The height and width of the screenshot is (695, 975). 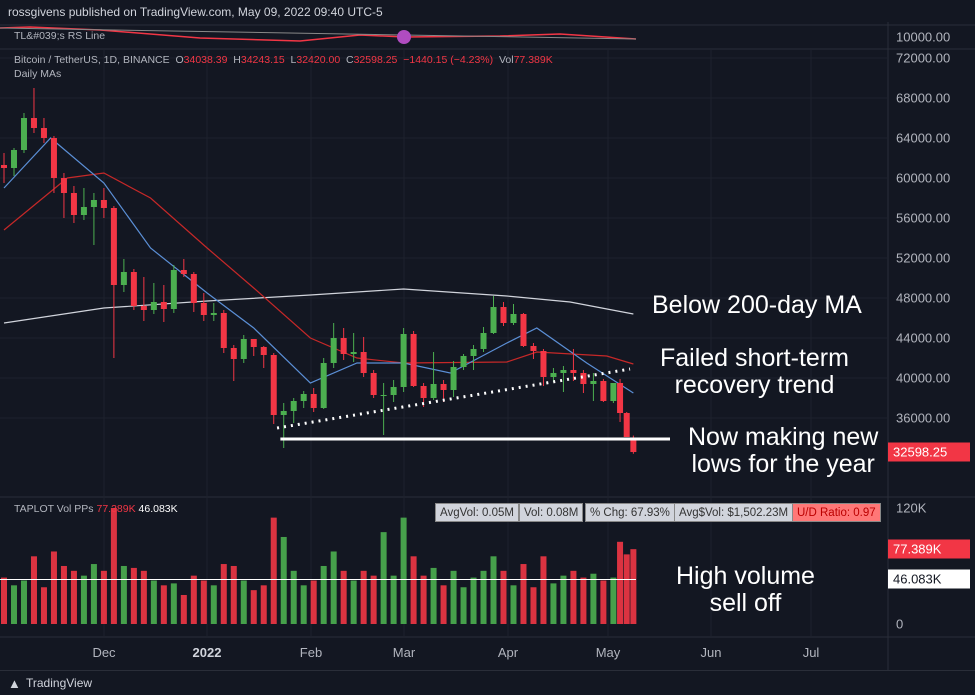 What do you see at coordinates (745, 576) in the screenshot?
I see `annotation-line: High volume` at bounding box center [745, 576].